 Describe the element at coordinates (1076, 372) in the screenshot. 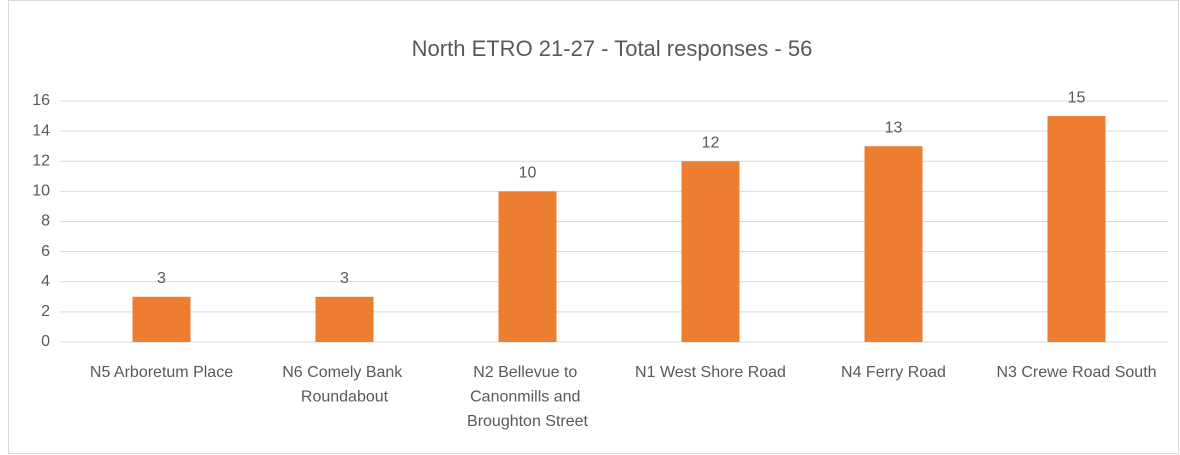

I see `x-tick-label: N3 Crewe Road South` at that location.